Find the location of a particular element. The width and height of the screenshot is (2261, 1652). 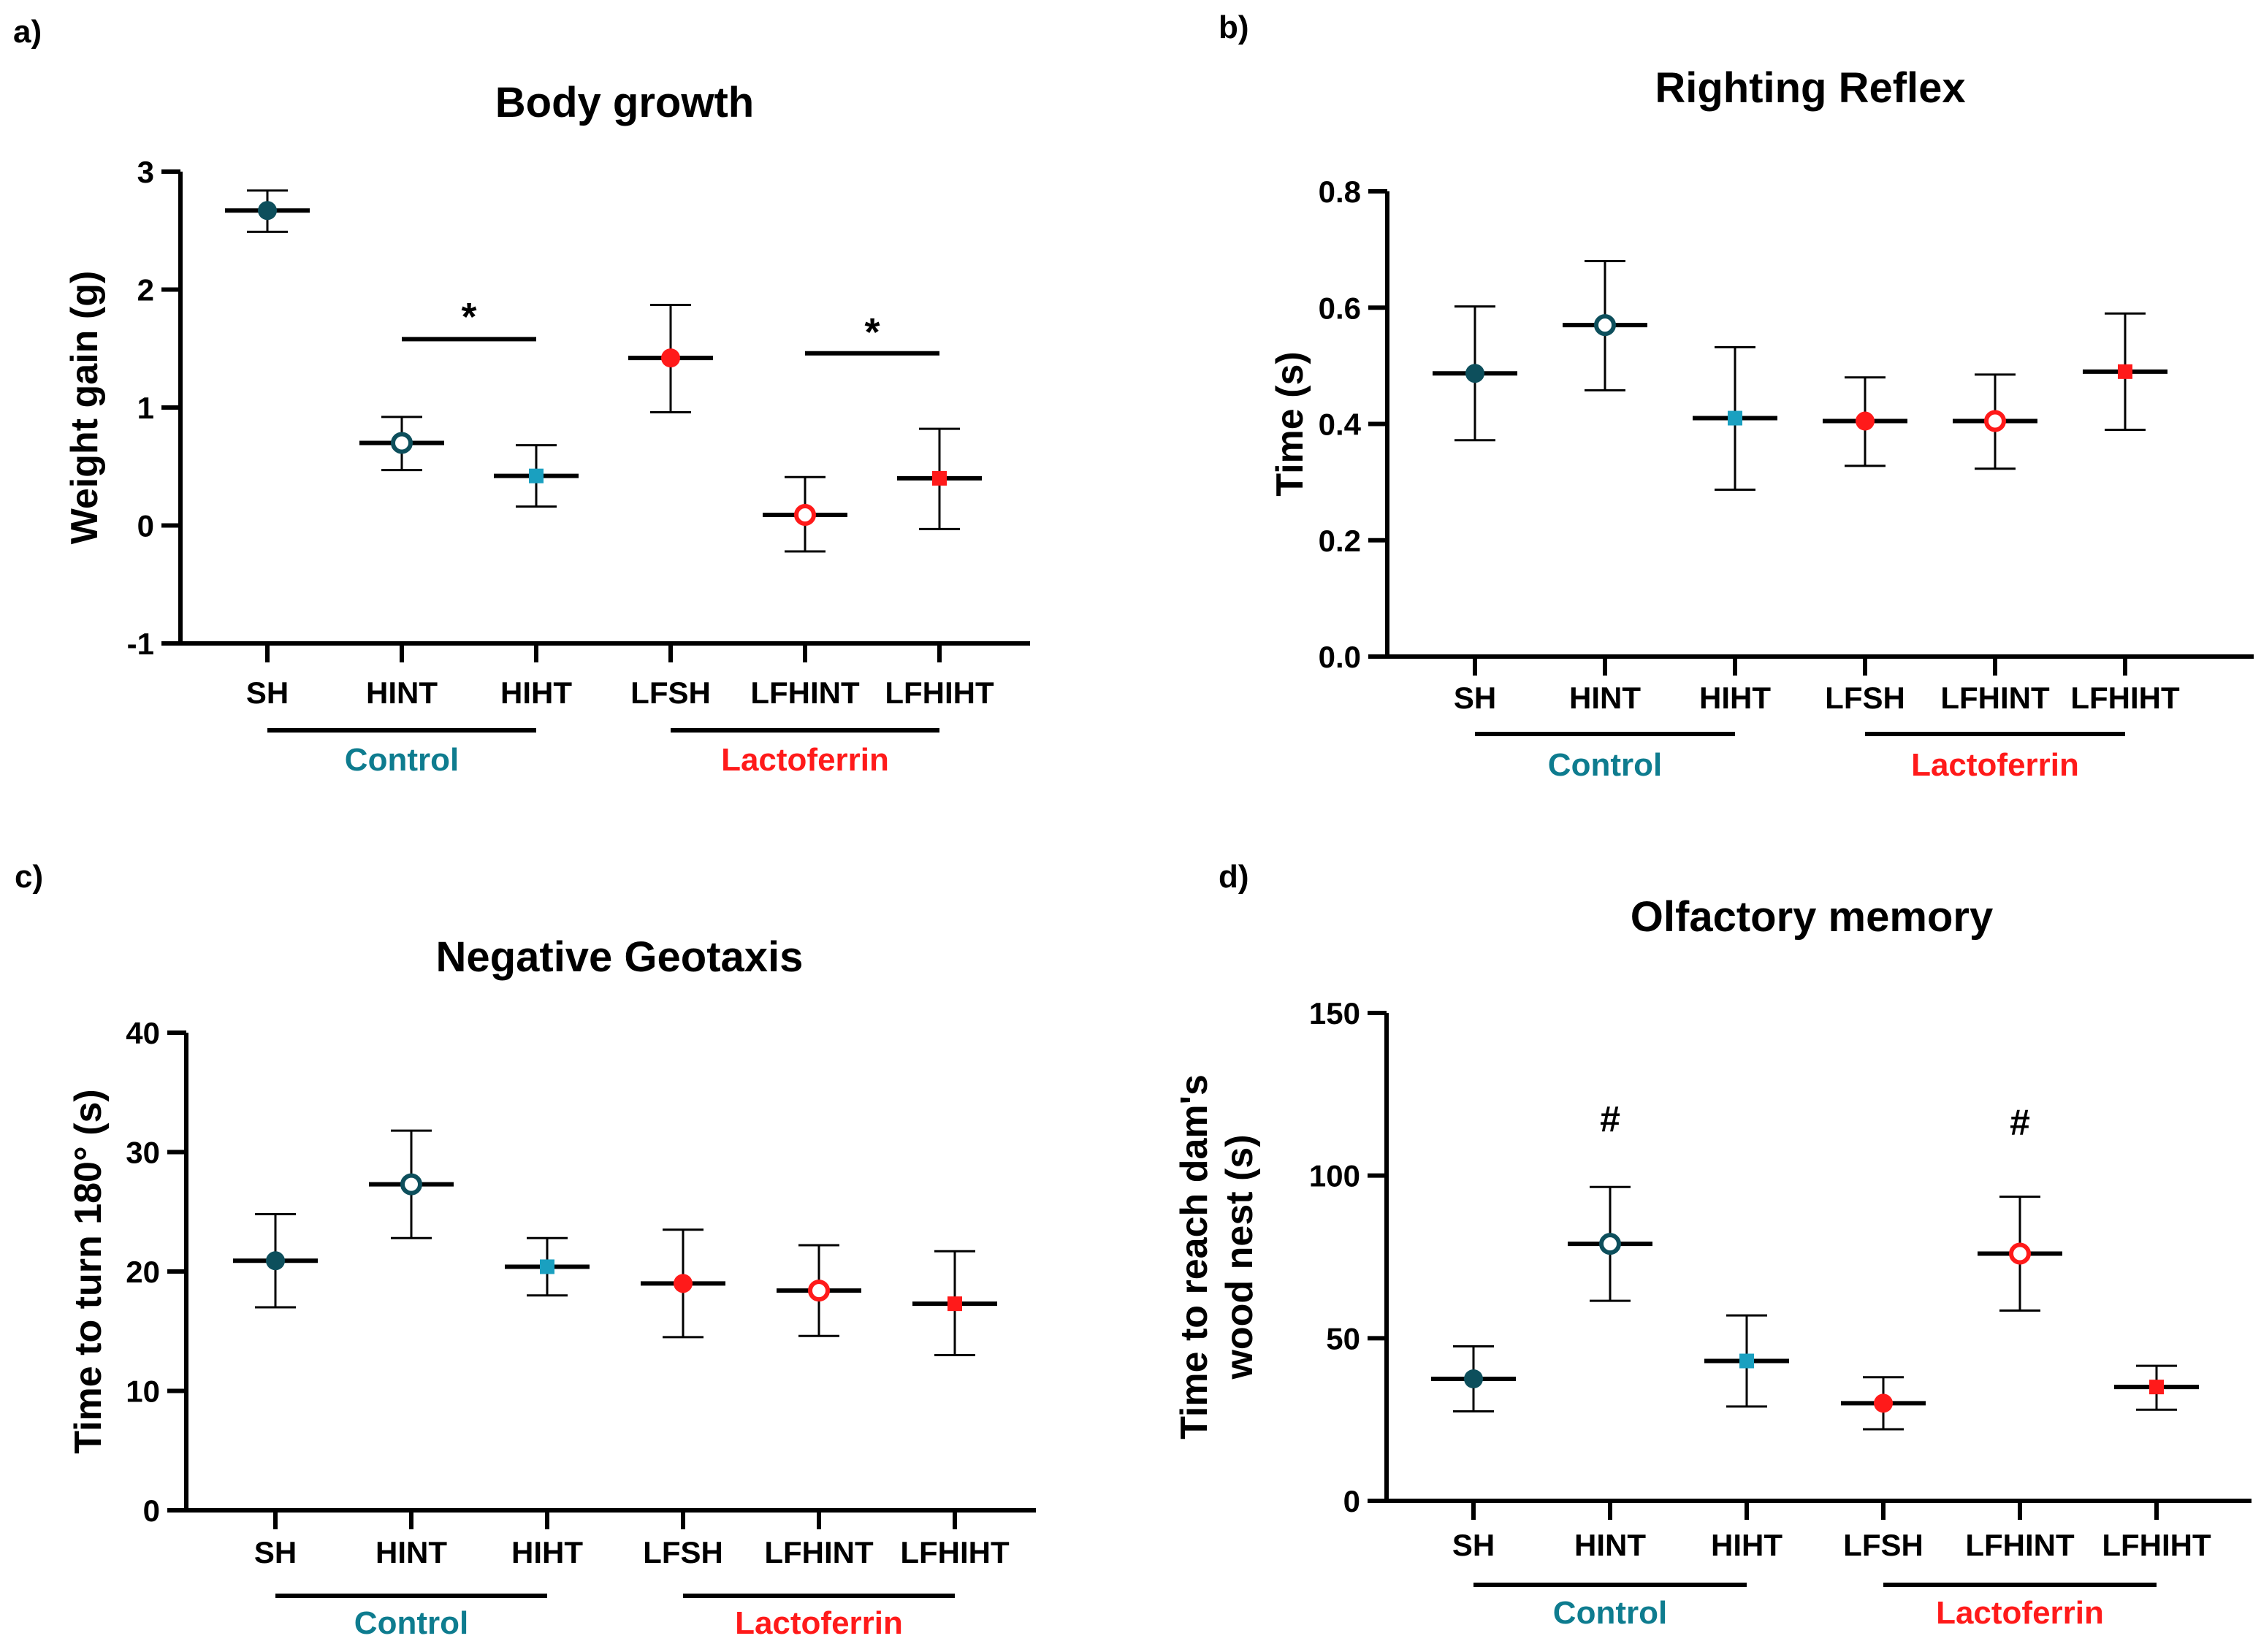

chart-title: Body growth is located at coordinates (624, 103).